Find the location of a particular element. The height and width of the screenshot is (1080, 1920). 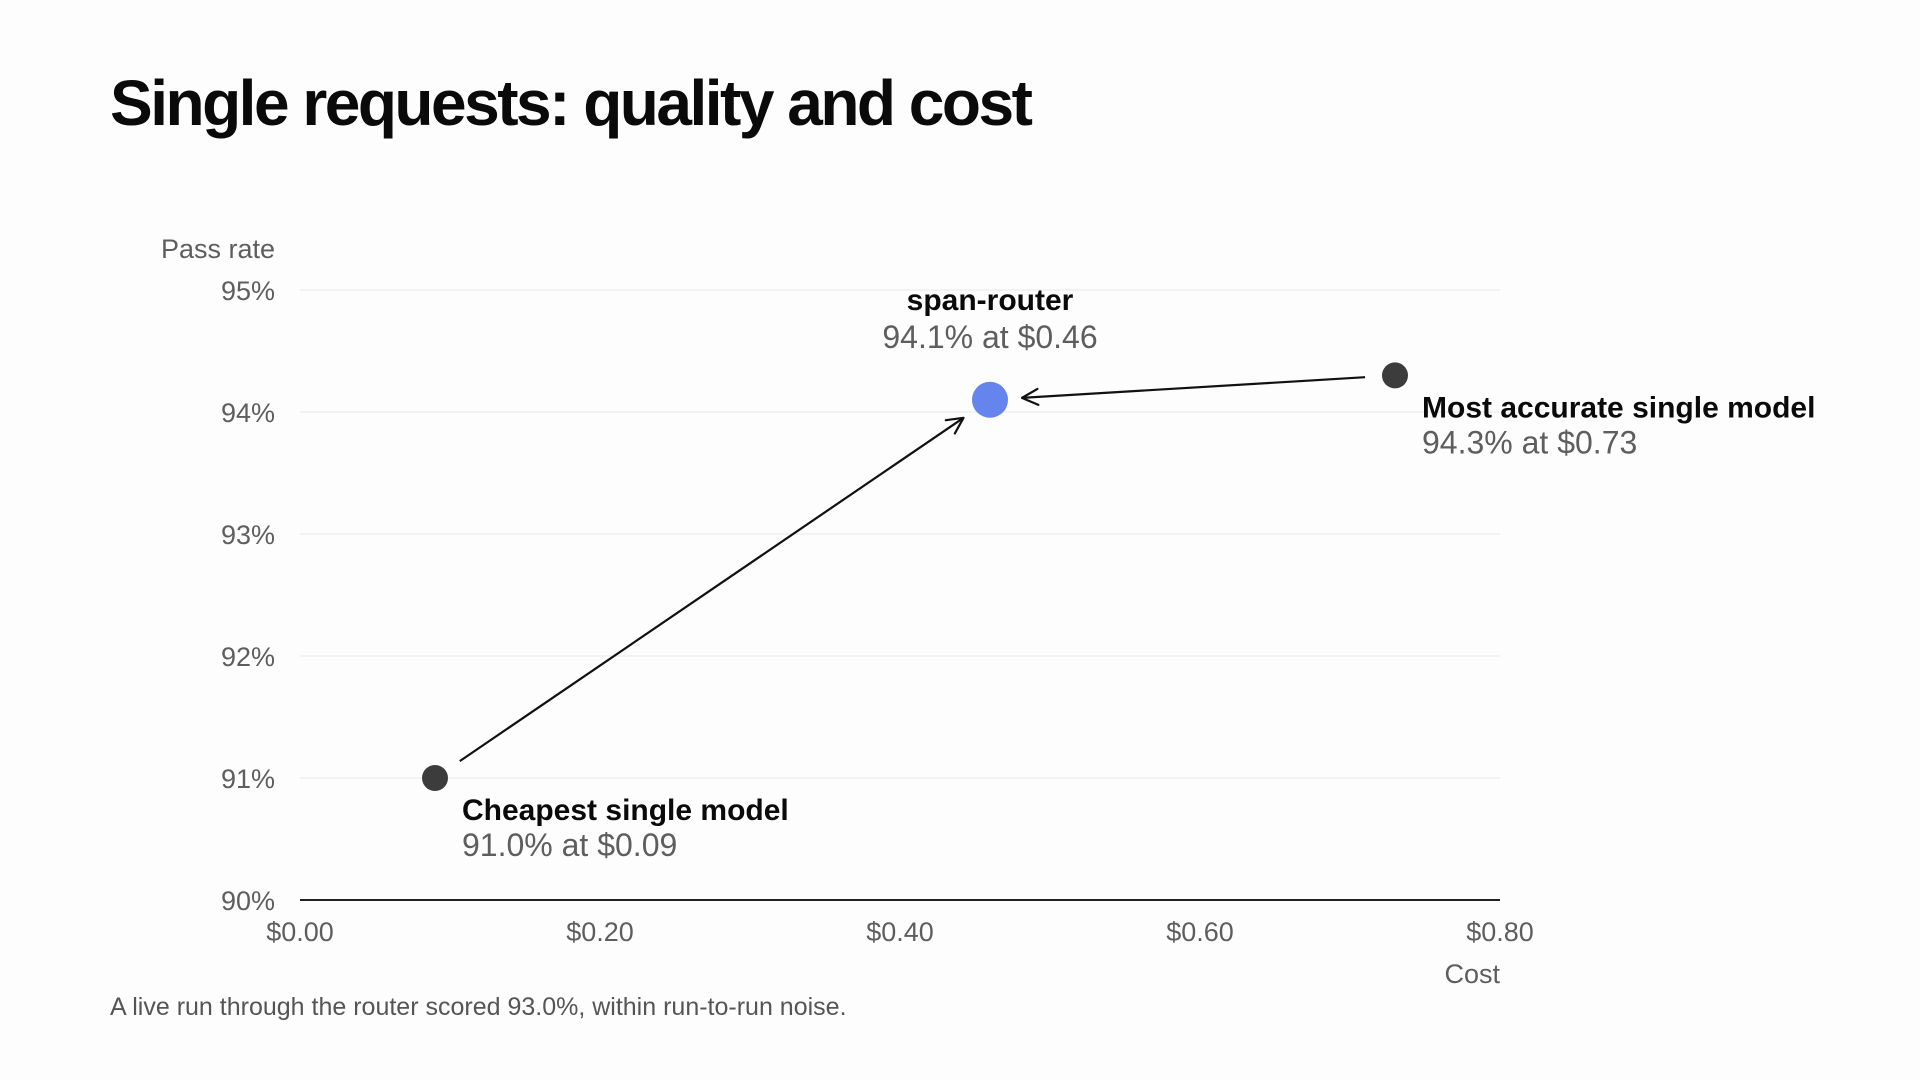

y-tick-label: 90% is located at coordinates (248, 901).